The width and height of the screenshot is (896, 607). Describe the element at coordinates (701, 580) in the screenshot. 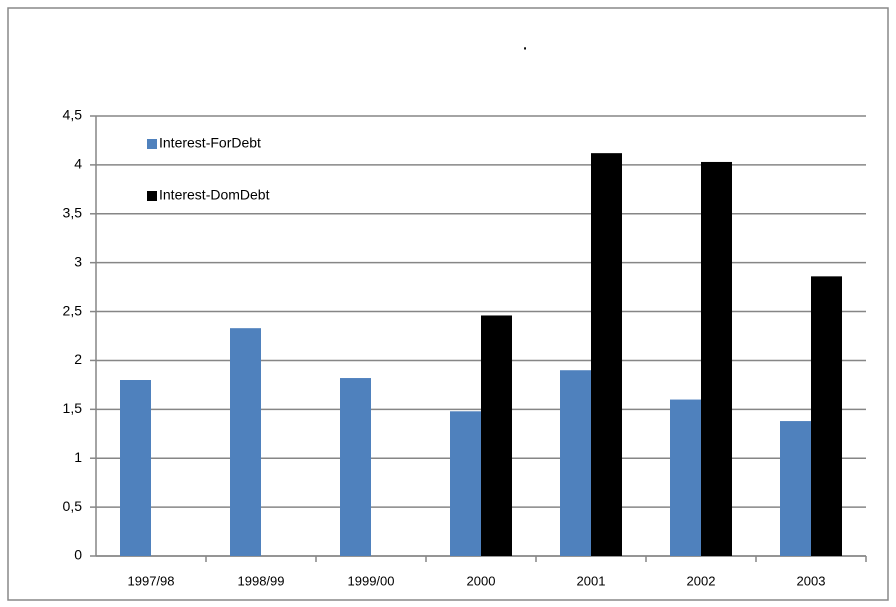

I see `x-tick-label: 2002` at that location.